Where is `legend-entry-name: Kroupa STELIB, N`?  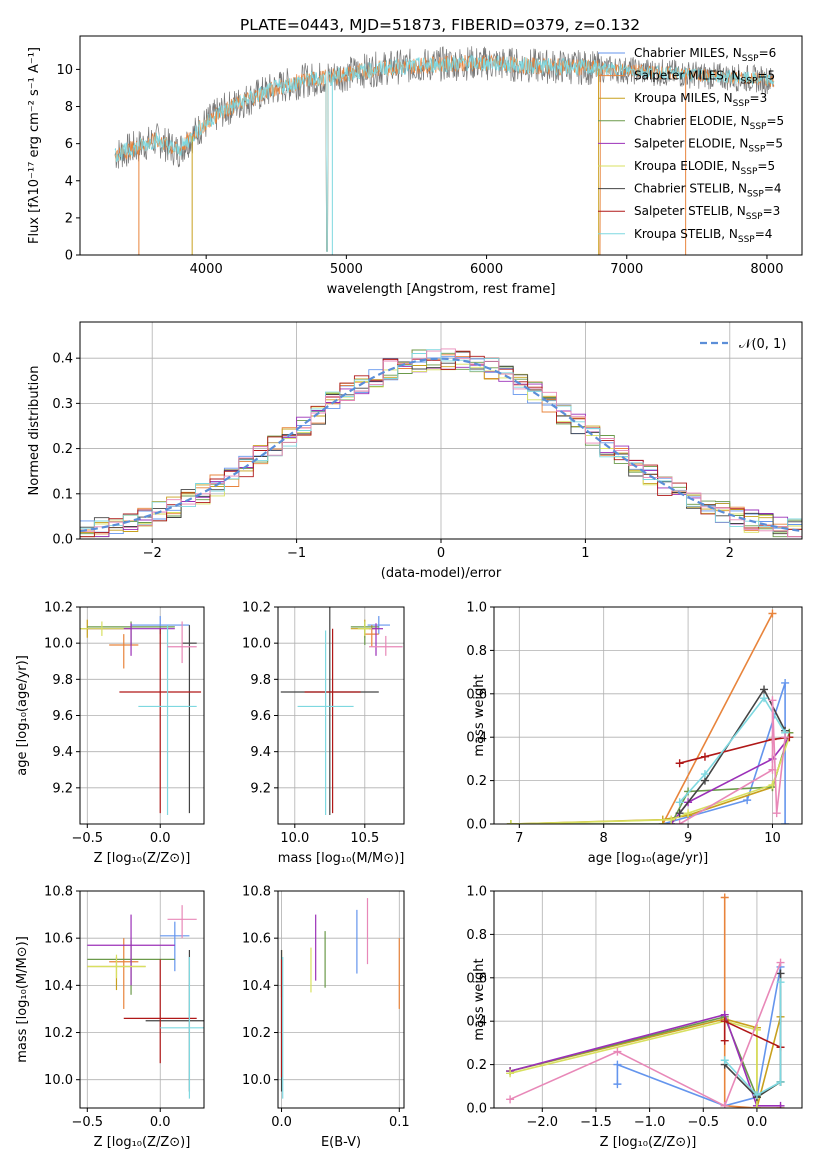
legend-entry-name: Kroupa STELIB, N is located at coordinates (686, 234).